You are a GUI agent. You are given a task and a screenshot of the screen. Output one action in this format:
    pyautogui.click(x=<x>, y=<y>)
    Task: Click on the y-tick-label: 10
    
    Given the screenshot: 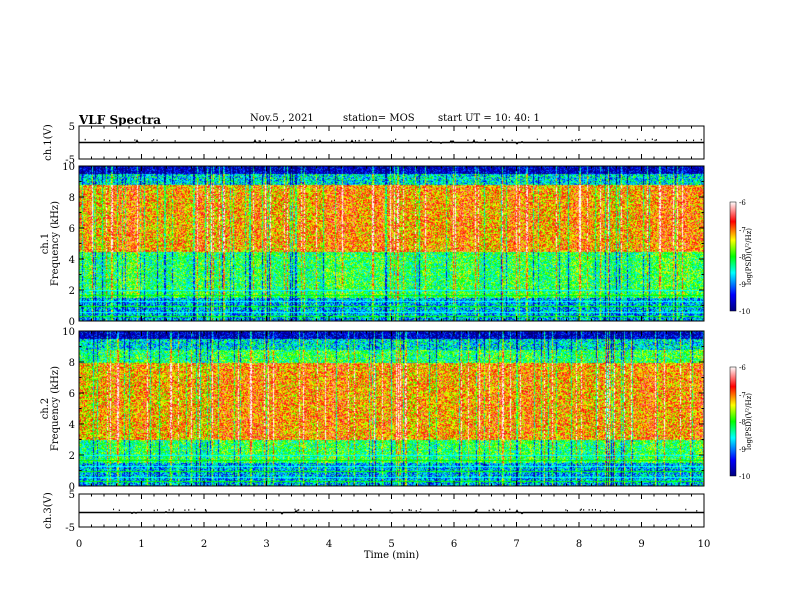 What is the action you would take?
    pyautogui.click(x=68, y=332)
    